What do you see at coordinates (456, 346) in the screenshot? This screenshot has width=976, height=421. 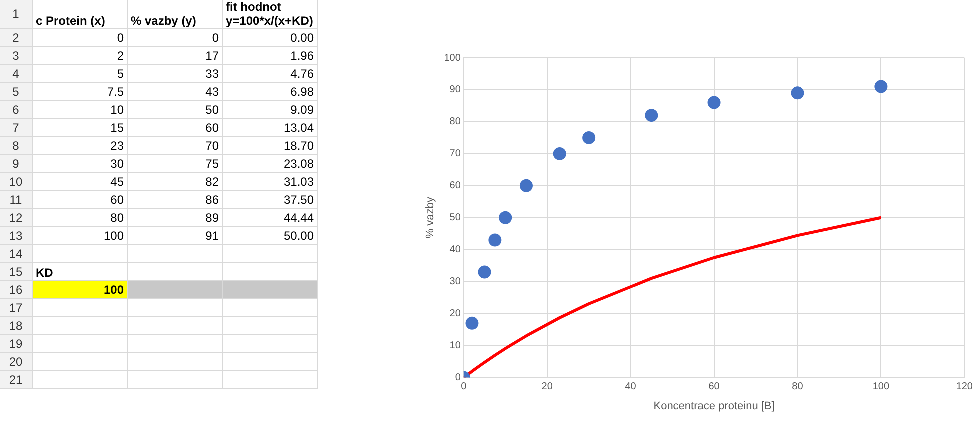 I see `y-tick-label: 10` at bounding box center [456, 346].